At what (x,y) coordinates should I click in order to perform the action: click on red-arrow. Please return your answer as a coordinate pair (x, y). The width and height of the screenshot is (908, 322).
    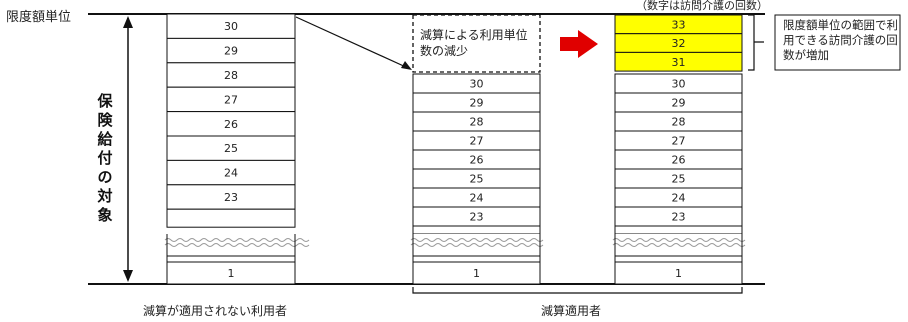
    Looking at the image, I should click on (579, 44).